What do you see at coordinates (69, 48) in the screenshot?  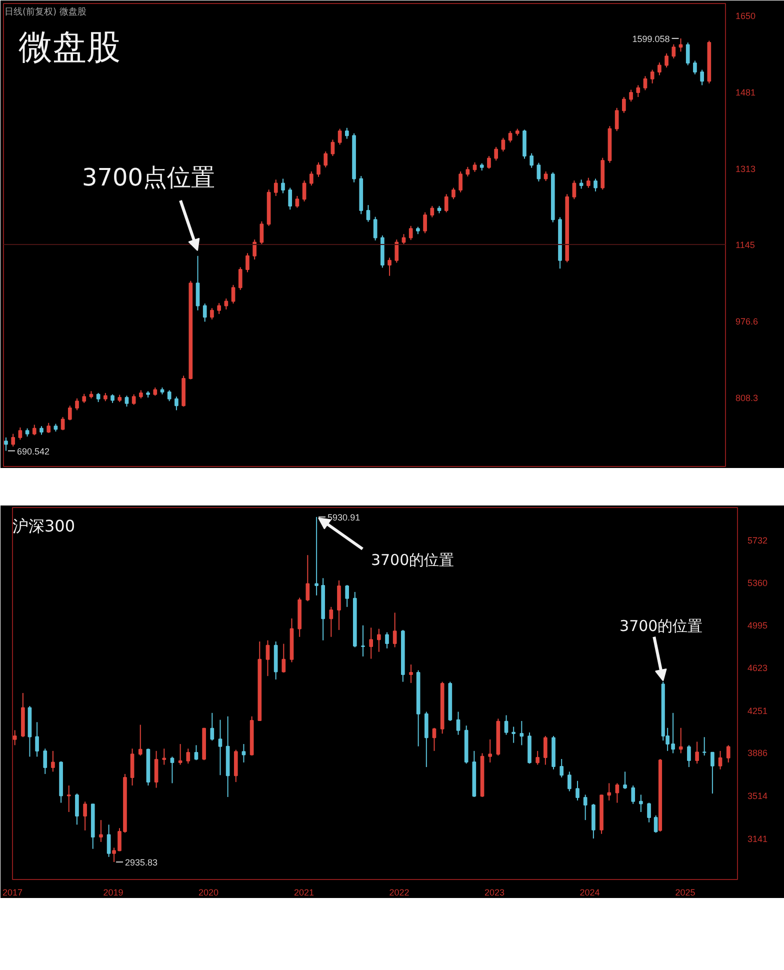 I see `text: 微盘股` at bounding box center [69, 48].